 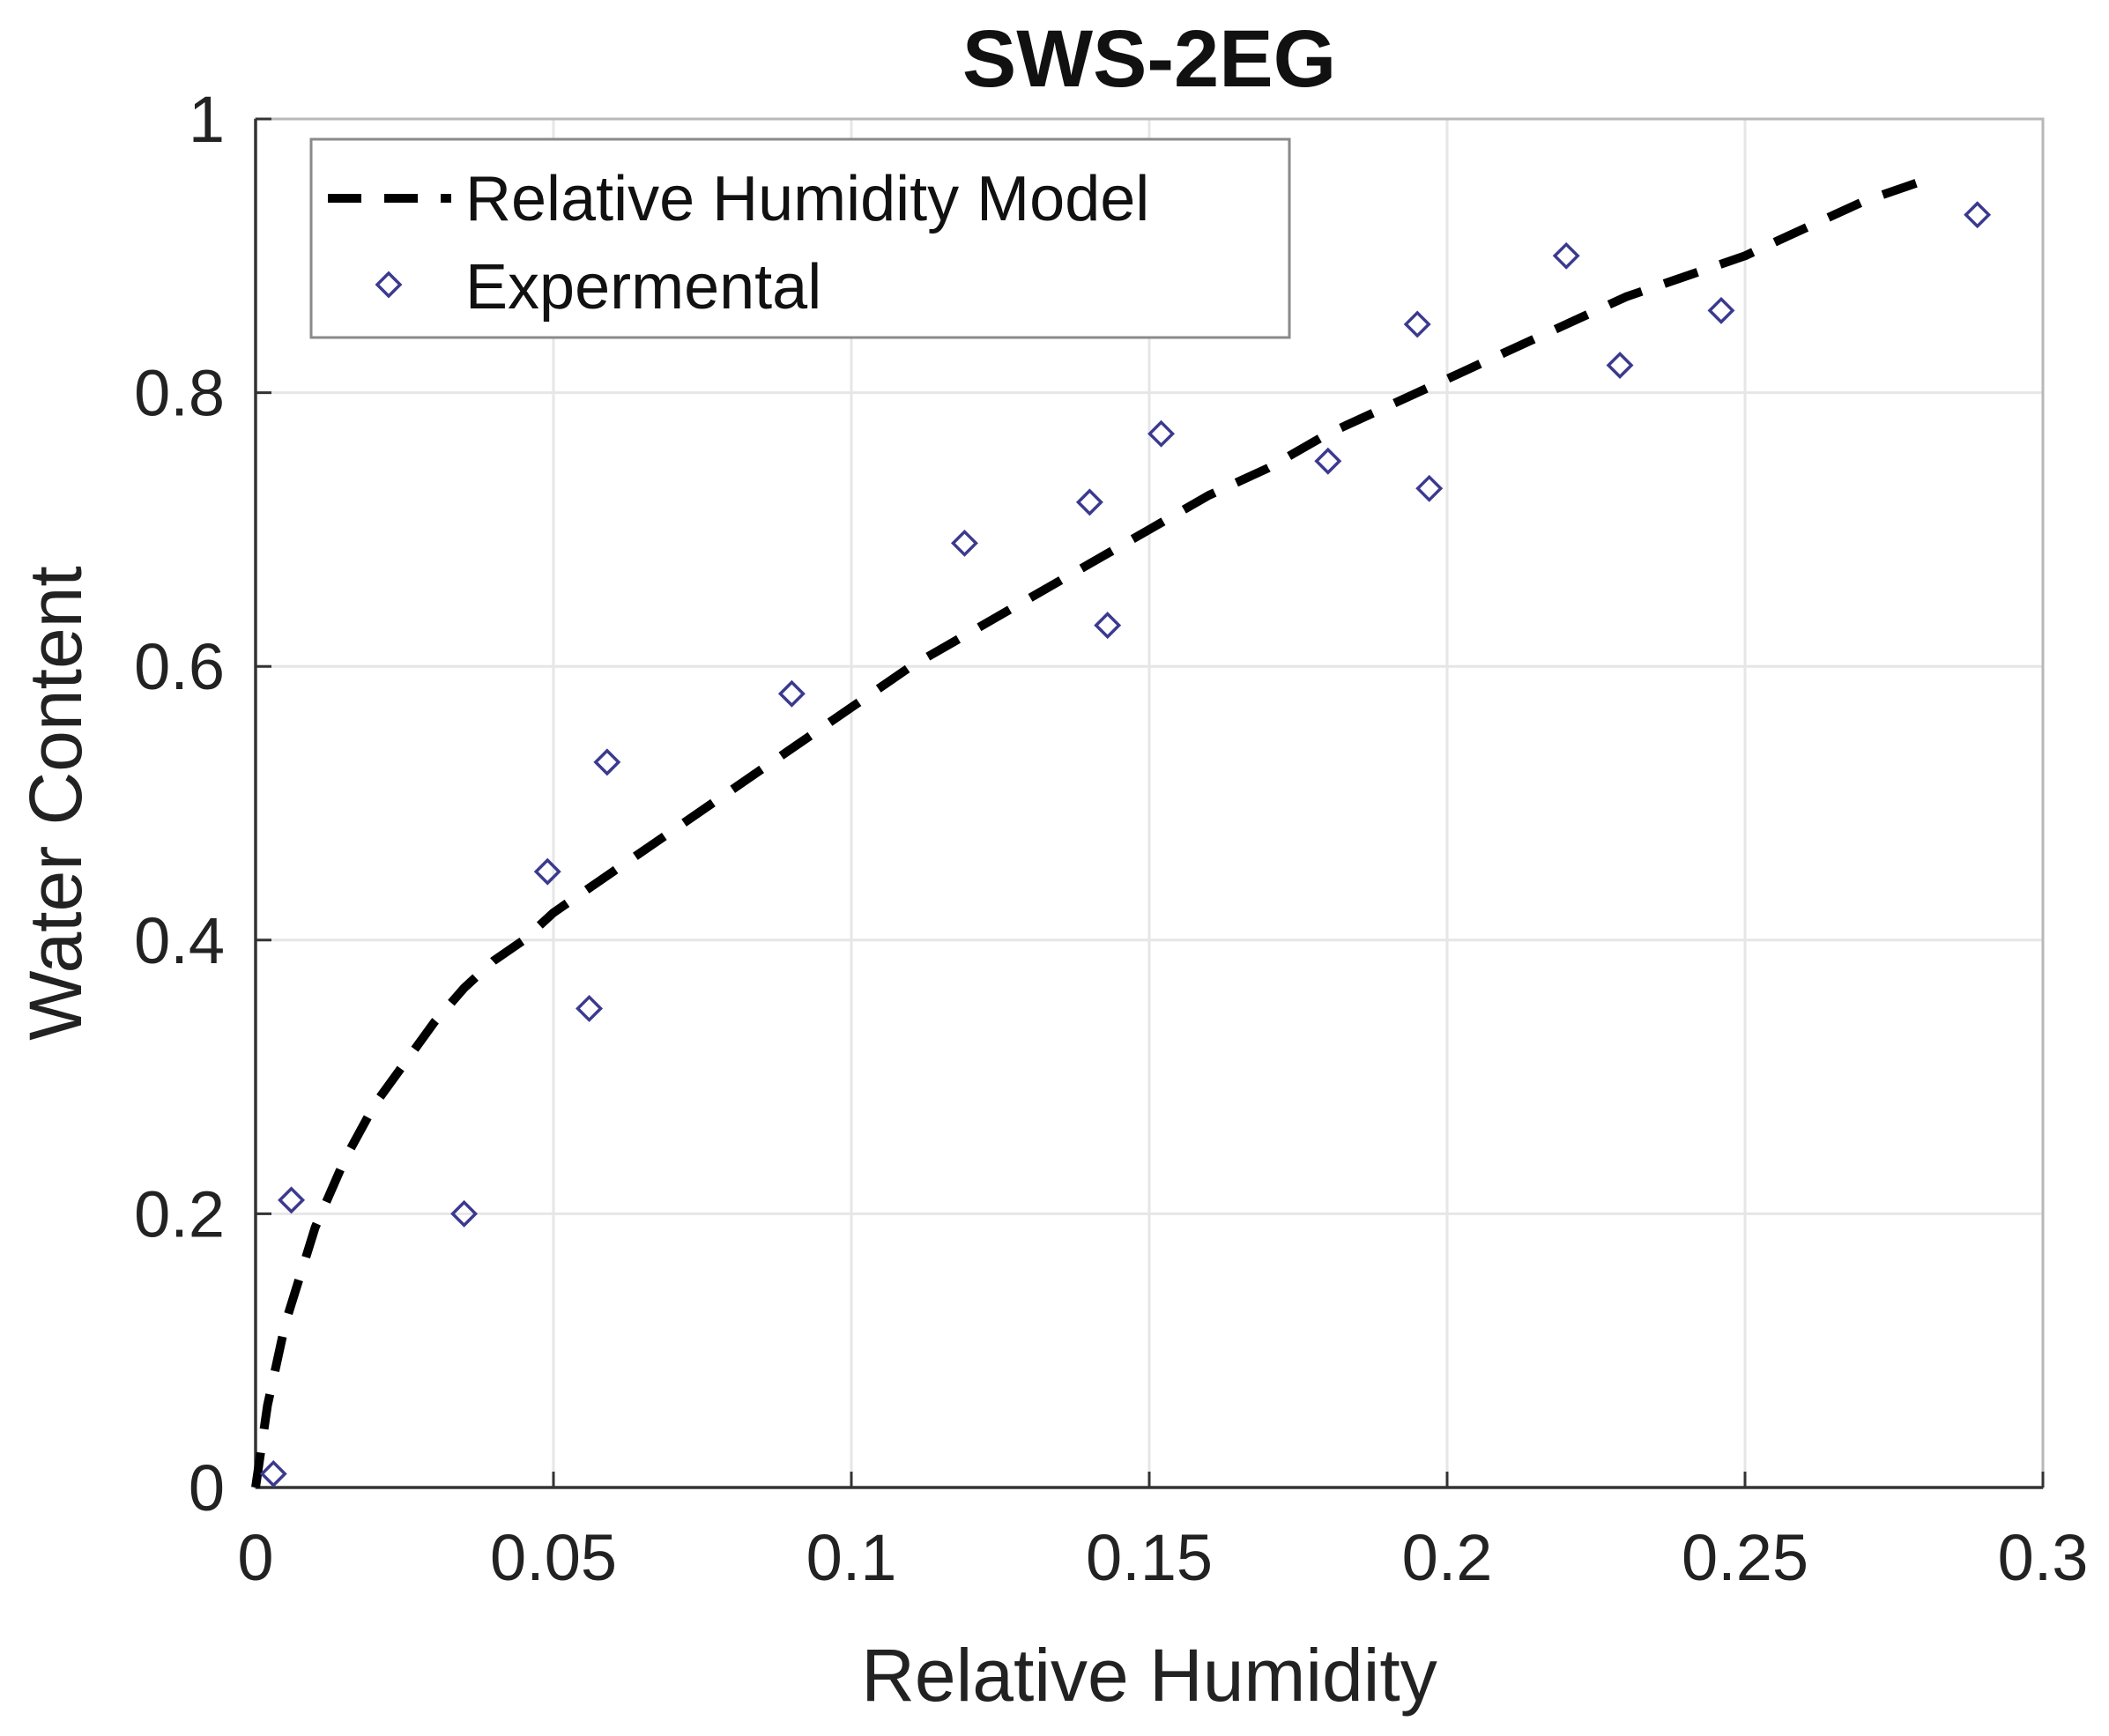 What do you see at coordinates (851, 1557) in the screenshot?
I see `x-tick-label: 0.1` at bounding box center [851, 1557].